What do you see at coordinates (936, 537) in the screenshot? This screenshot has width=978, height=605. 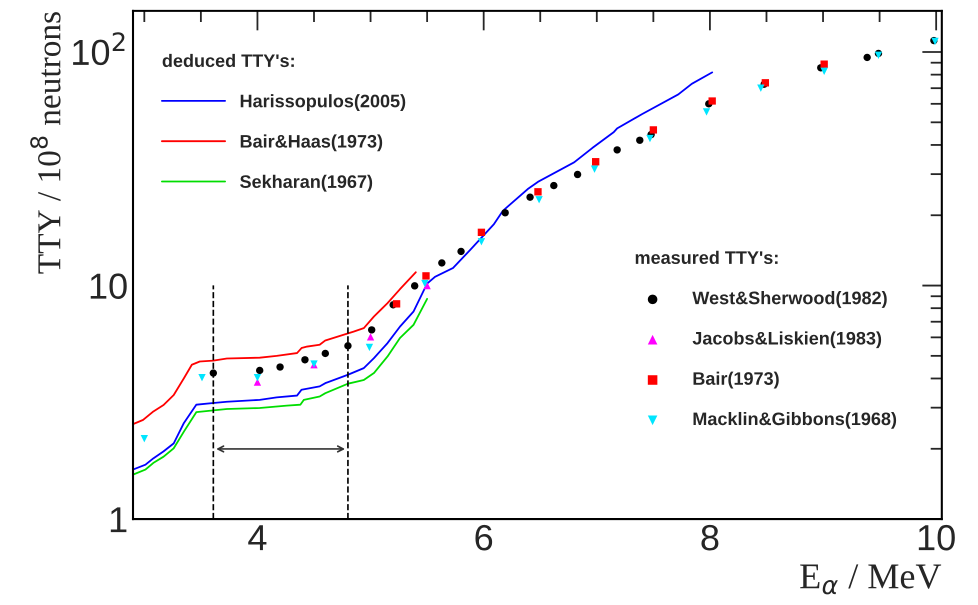 I see `x-tick-label: 10` at bounding box center [936, 537].